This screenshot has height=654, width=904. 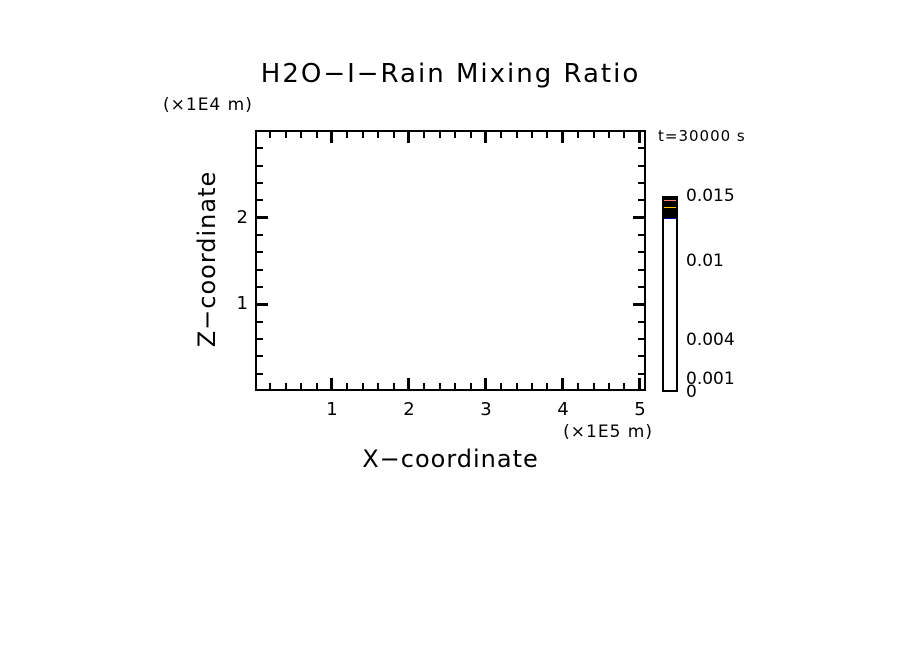 What do you see at coordinates (242, 303) in the screenshot?
I see `y-tick-label: 1` at bounding box center [242, 303].